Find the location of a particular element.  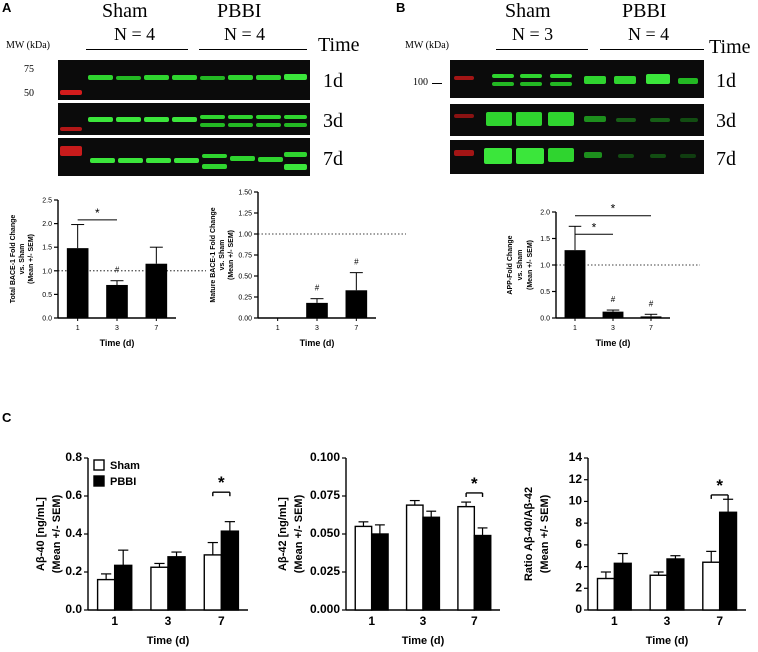

b1-xtick-label: 7 is located at coordinates (651, 328).